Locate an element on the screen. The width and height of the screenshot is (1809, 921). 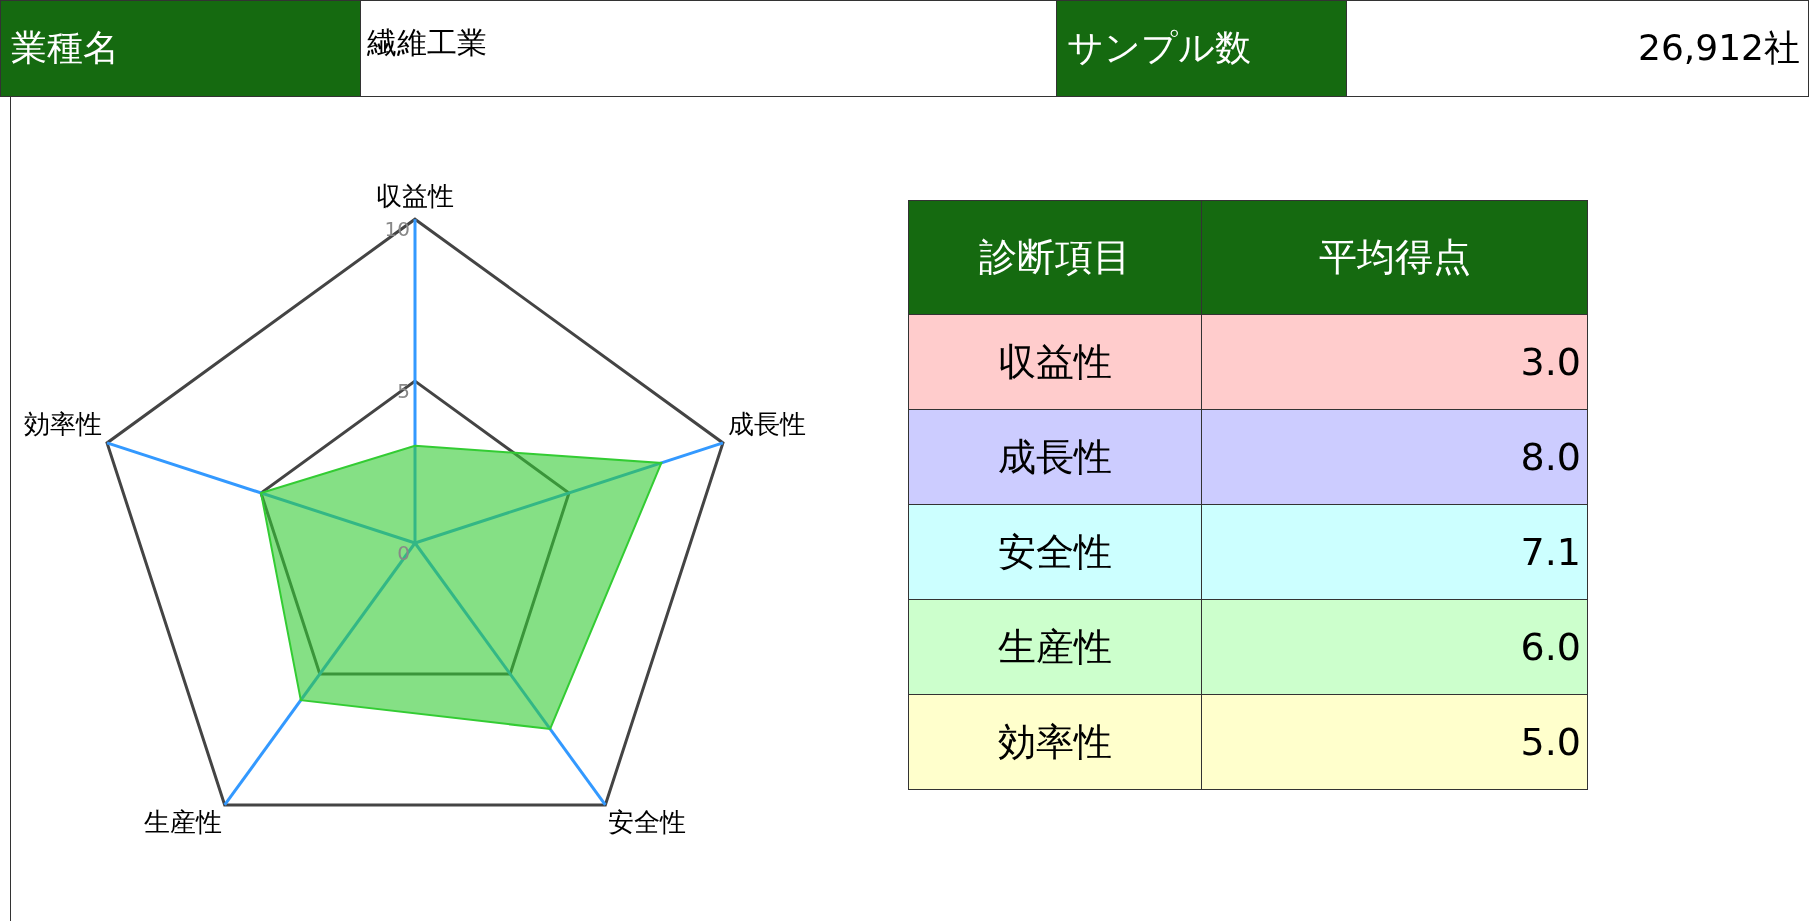
category-label: 成長性 is located at coordinates (1055, 456).